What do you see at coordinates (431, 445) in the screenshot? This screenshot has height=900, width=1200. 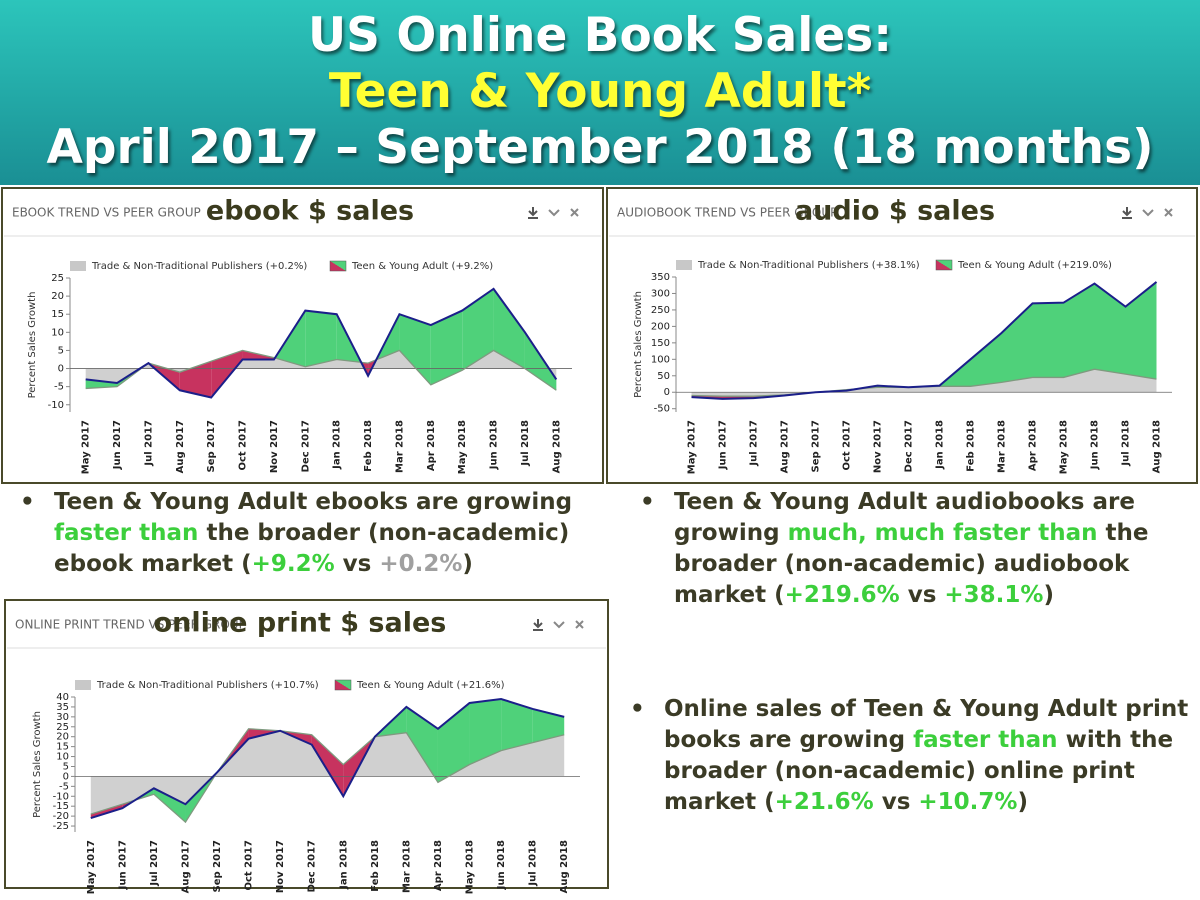 I see `x-tick-label: Apr 2018` at bounding box center [431, 445].